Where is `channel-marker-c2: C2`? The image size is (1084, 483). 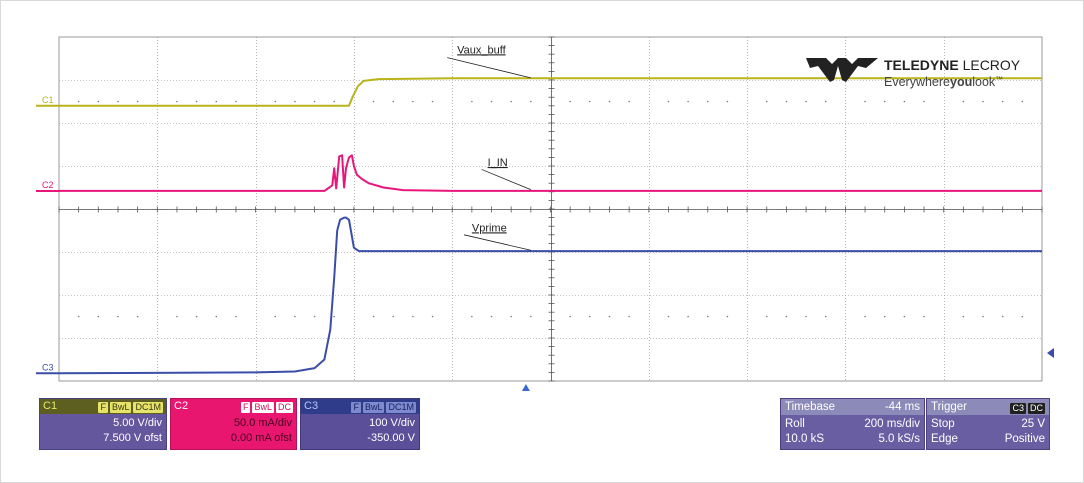 channel-marker-c2: C2 is located at coordinates (48, 185).